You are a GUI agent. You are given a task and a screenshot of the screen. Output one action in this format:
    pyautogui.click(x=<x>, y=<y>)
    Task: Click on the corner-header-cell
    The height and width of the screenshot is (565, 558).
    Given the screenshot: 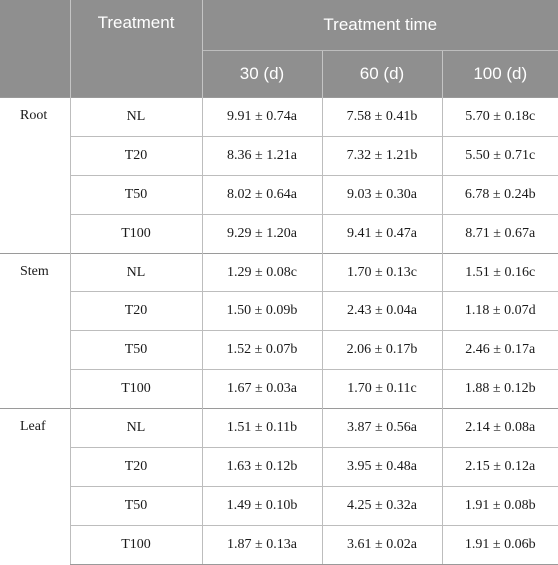 What is the action you would take?
    pyautogui.click(x=35, y=49)
    